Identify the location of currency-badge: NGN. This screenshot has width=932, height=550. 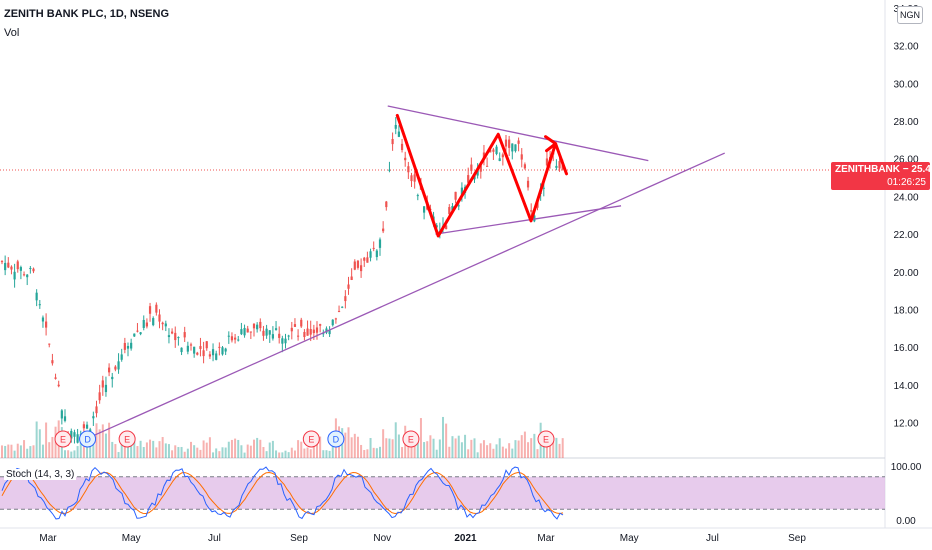
(910, 15).